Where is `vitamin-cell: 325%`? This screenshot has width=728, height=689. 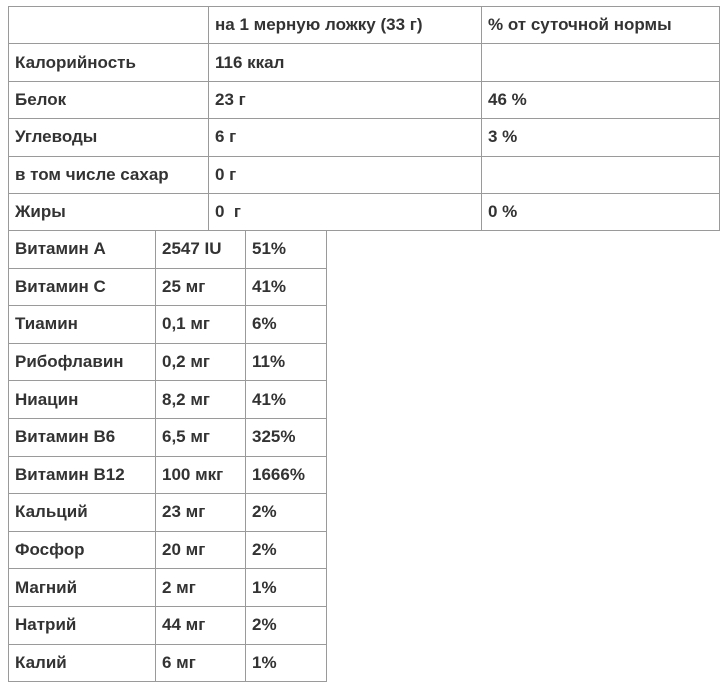
vitamin-cell: 325% is located at coordinates (286, 437).